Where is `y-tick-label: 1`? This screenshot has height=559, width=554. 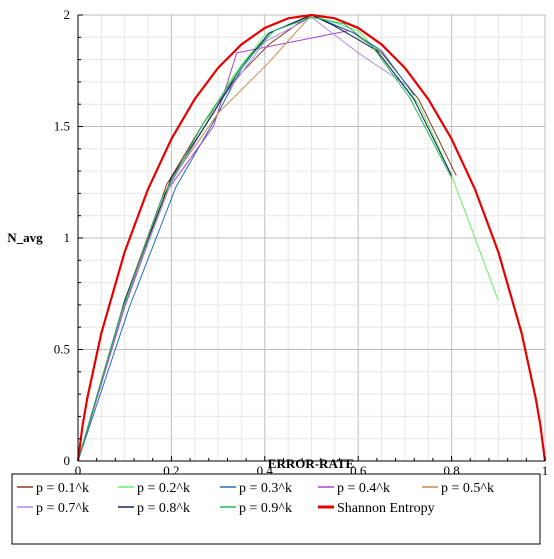
y-tick-label: 1 is located at coordinates (67, 237).